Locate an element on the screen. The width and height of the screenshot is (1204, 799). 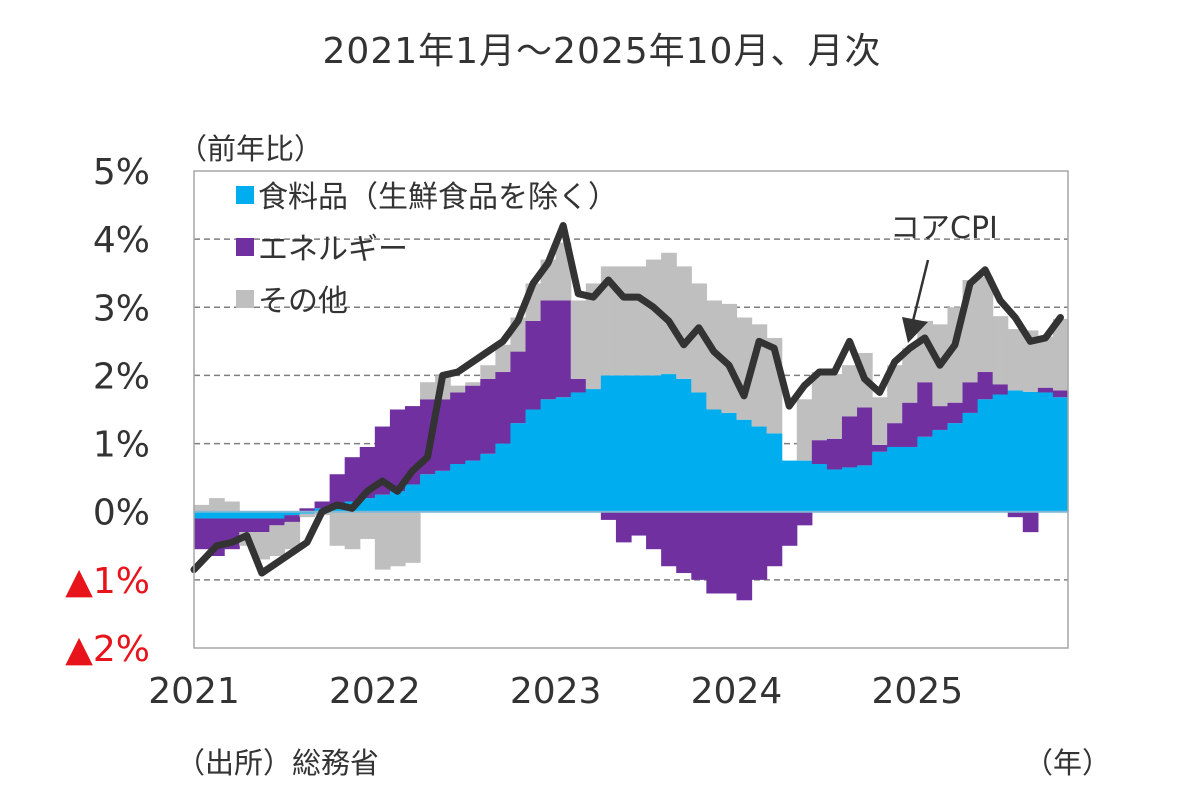
y-tick-label: 5% is located at coordinates (121, 172).